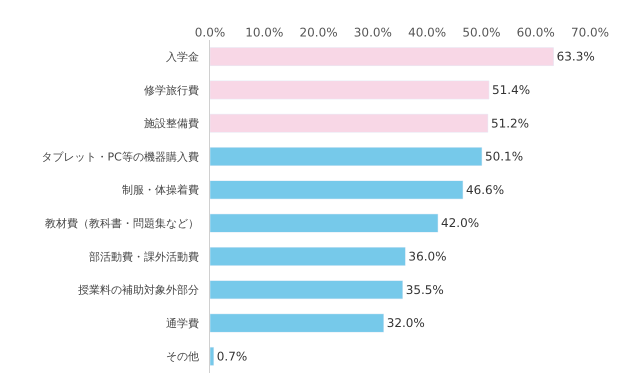 The height and width of the screenshot is (383, 640). I want to click on data-label: 32.0%, so click(405, 323).